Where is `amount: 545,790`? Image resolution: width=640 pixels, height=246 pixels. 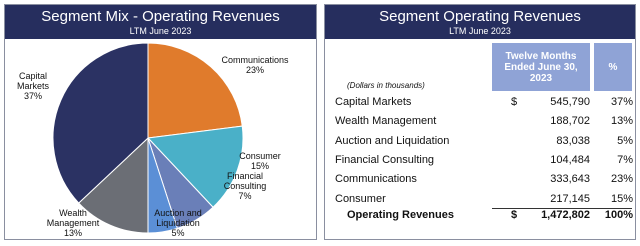
amount: 545,790 is located at coordinates (570, 102).